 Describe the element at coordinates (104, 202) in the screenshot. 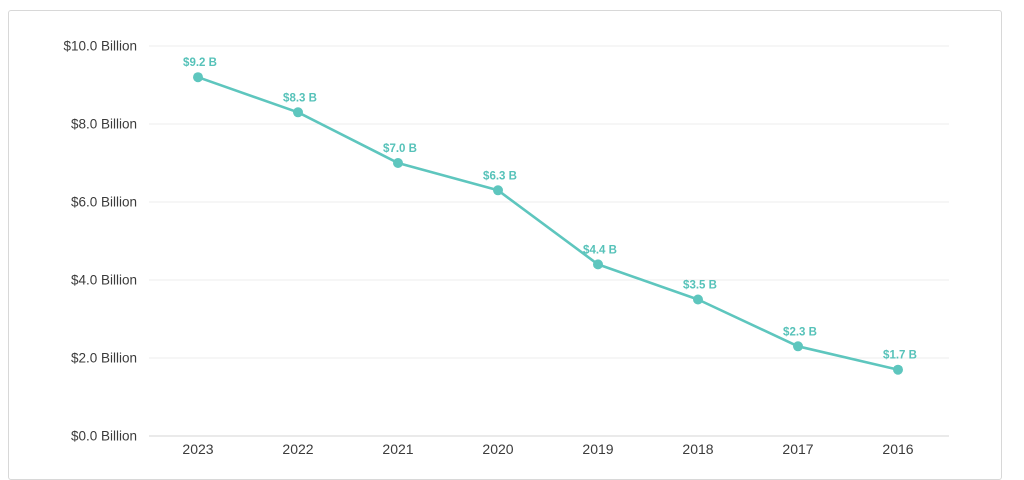

I see `y-axis-tick-label: $6.0 Billion` at that location.